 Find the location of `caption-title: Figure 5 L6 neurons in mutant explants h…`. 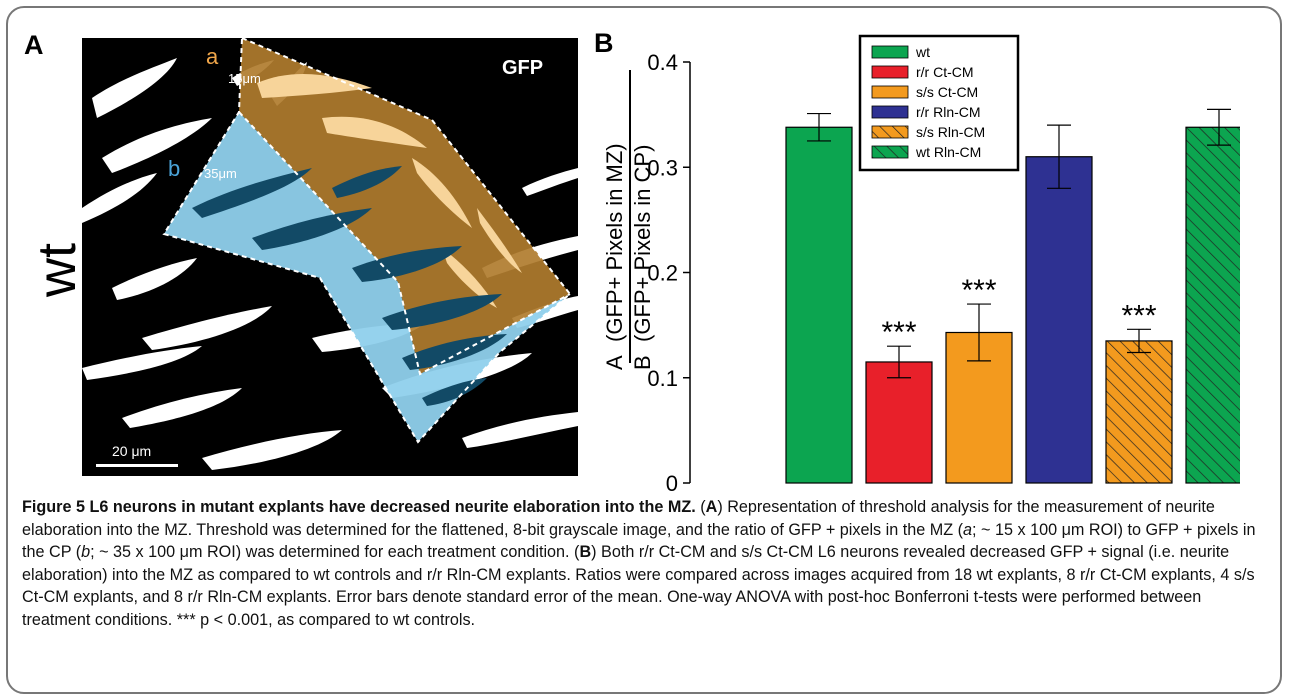

caption-title: Figure 5 L6 neurons in mutant explants h… is located at coordinates (359, 507).